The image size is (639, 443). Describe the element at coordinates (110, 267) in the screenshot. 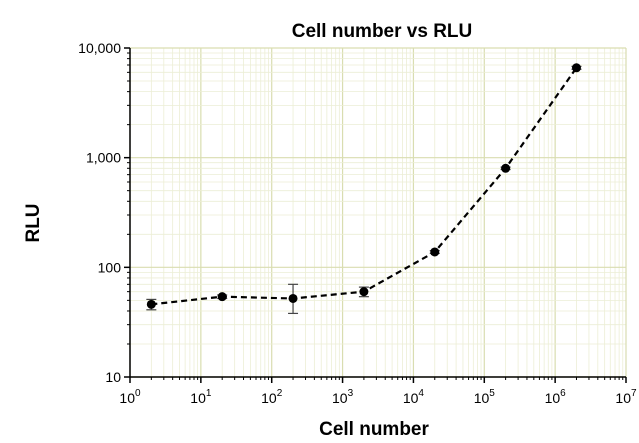

I see `y-tick-label: 100` at that location.